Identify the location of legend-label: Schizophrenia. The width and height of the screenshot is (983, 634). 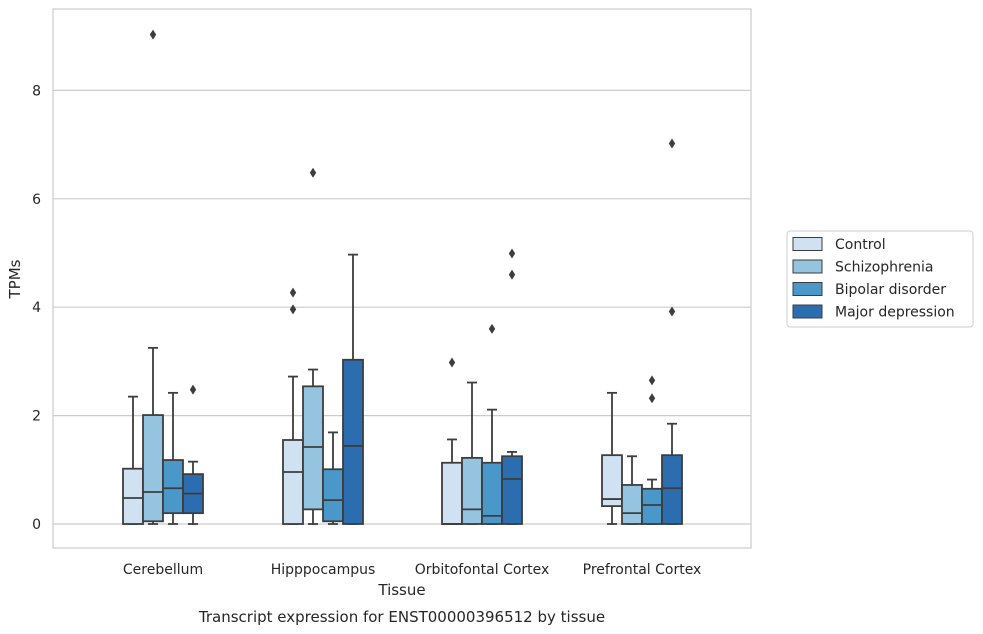
(884, 268).